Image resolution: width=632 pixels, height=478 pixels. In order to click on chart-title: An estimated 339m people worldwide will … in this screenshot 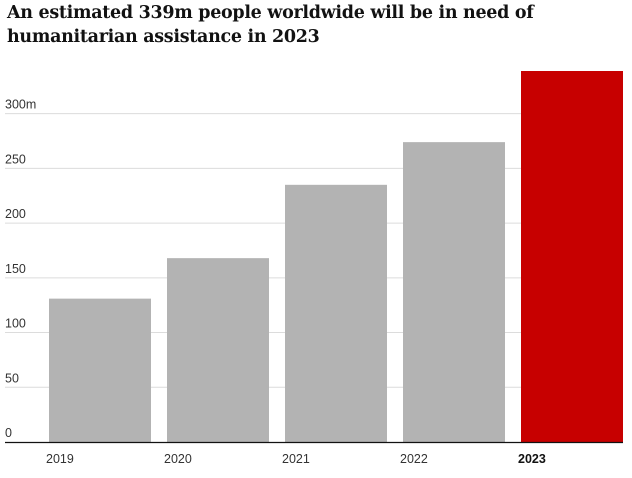, I will do `click(270, 25)`.